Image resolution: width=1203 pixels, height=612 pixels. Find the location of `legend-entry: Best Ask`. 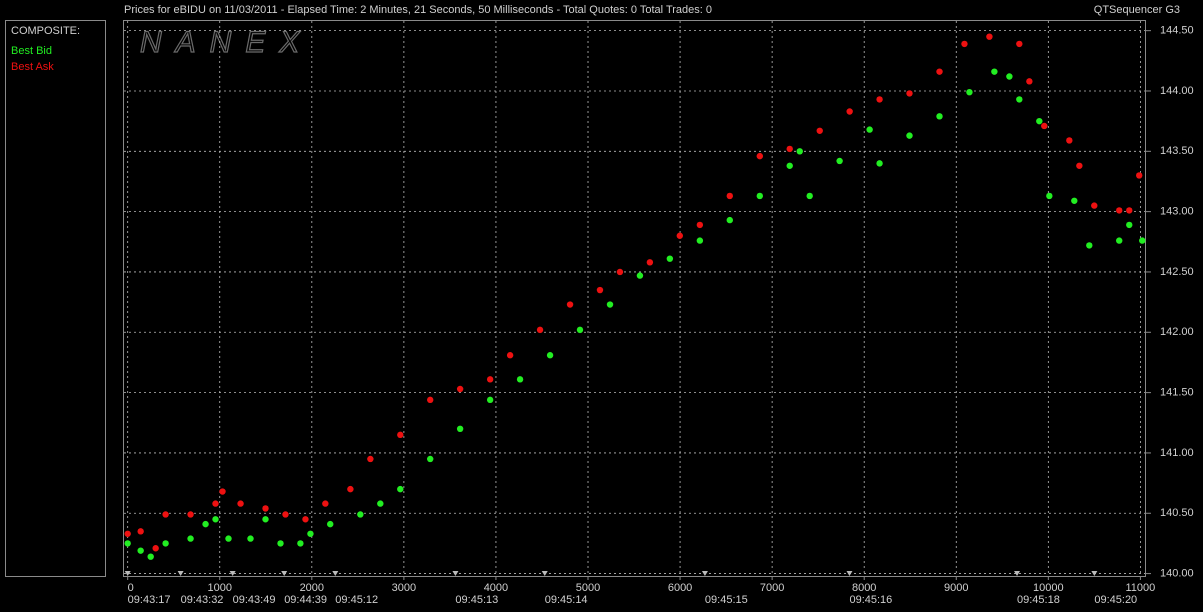

legend-entry: Best Ask is located at coordinates (32, 67).